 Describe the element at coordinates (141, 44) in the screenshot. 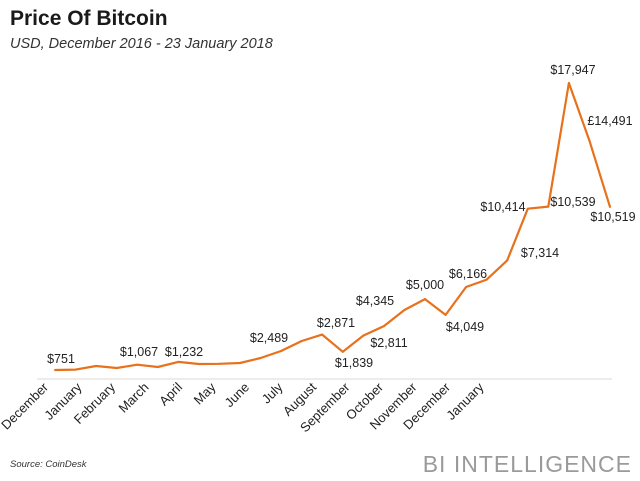

I see `chart-subtitle: USD, December 2016 - 23 January 2018` at that location.